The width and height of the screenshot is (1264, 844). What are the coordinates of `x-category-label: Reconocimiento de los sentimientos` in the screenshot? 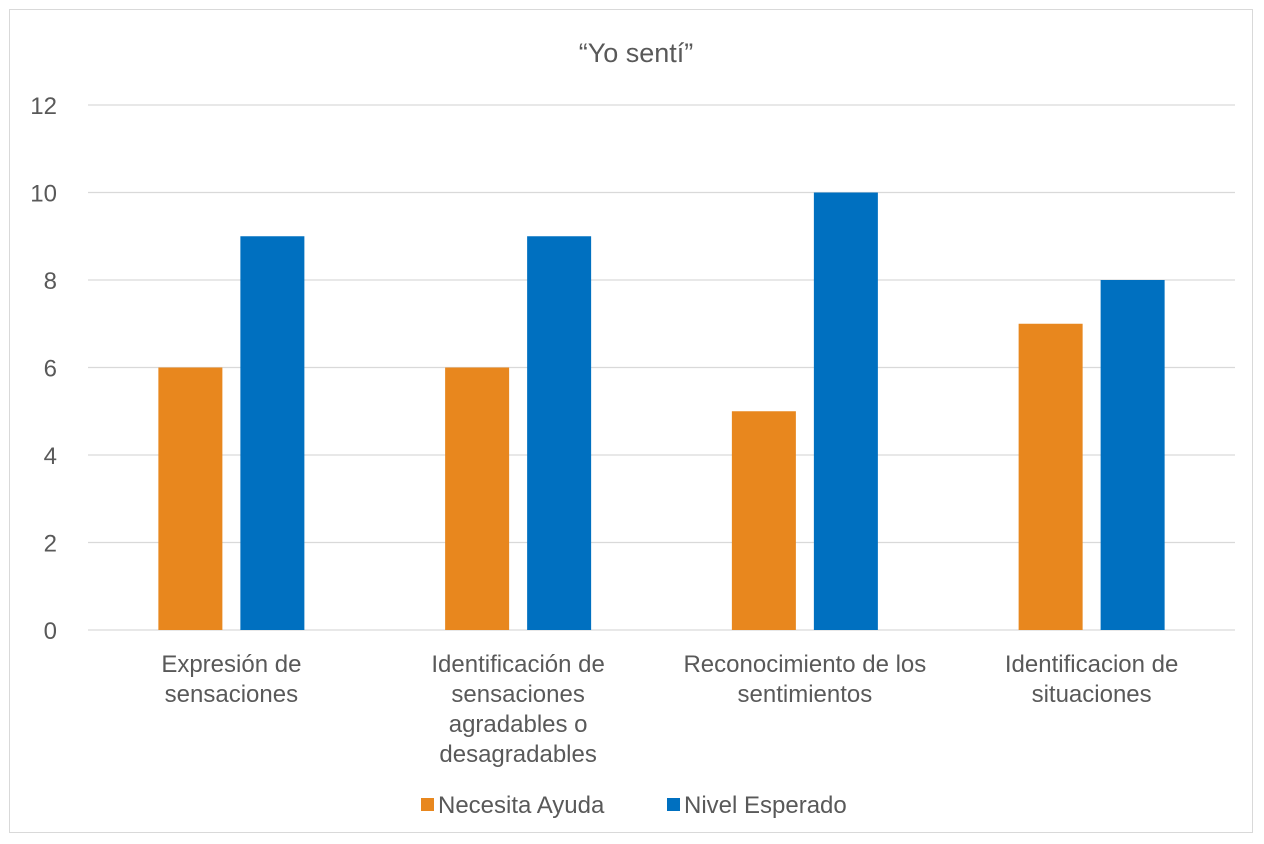 It's located at (804, 679).